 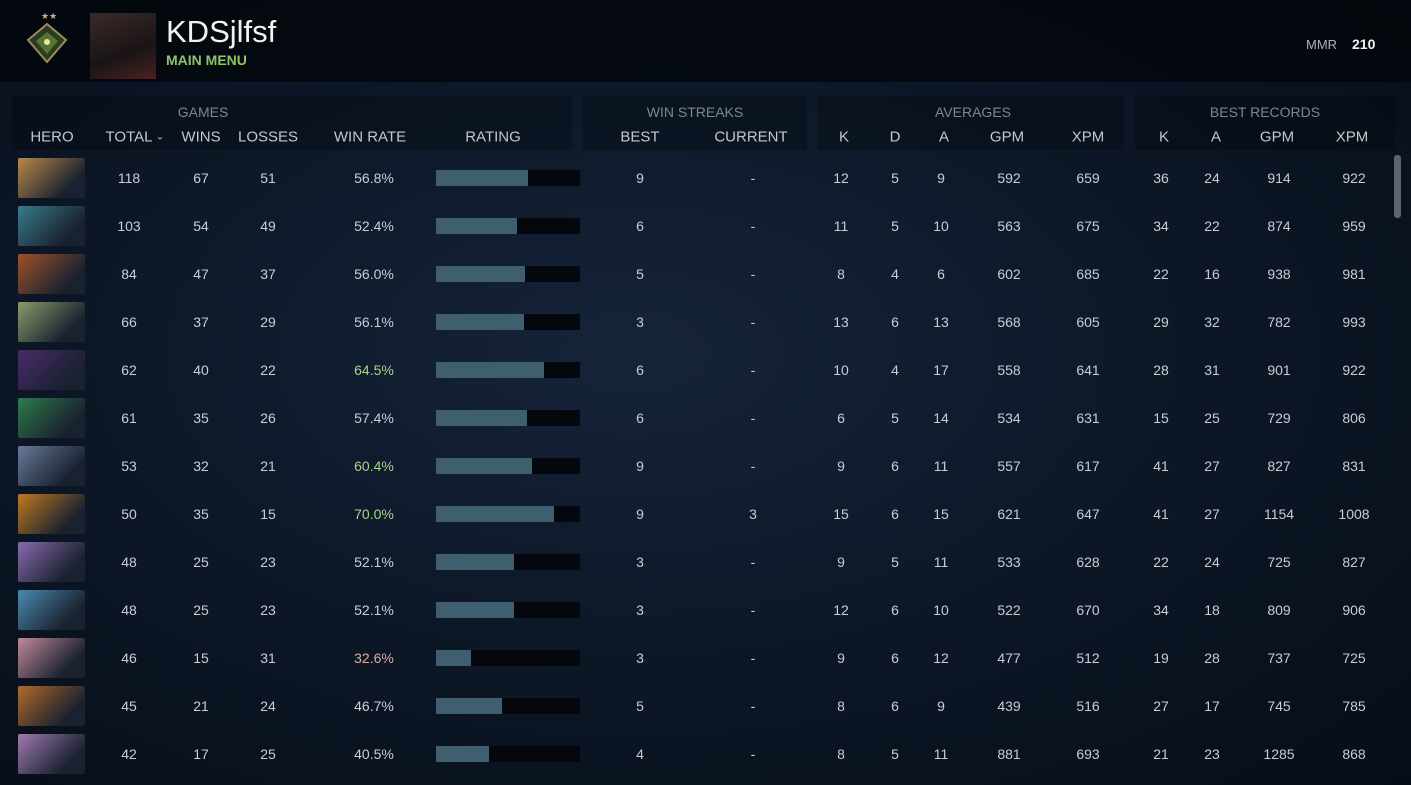 I want to click on stat-cell: 558, so click(x=1009, y=370).